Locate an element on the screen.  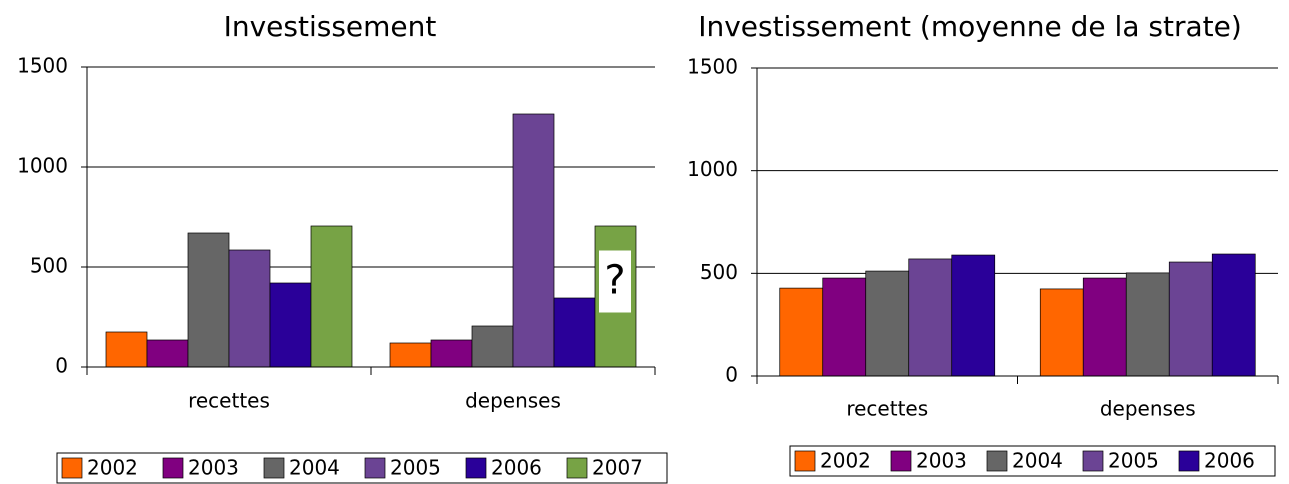
chart-title: Investissement is located at coordinates (330, 26).